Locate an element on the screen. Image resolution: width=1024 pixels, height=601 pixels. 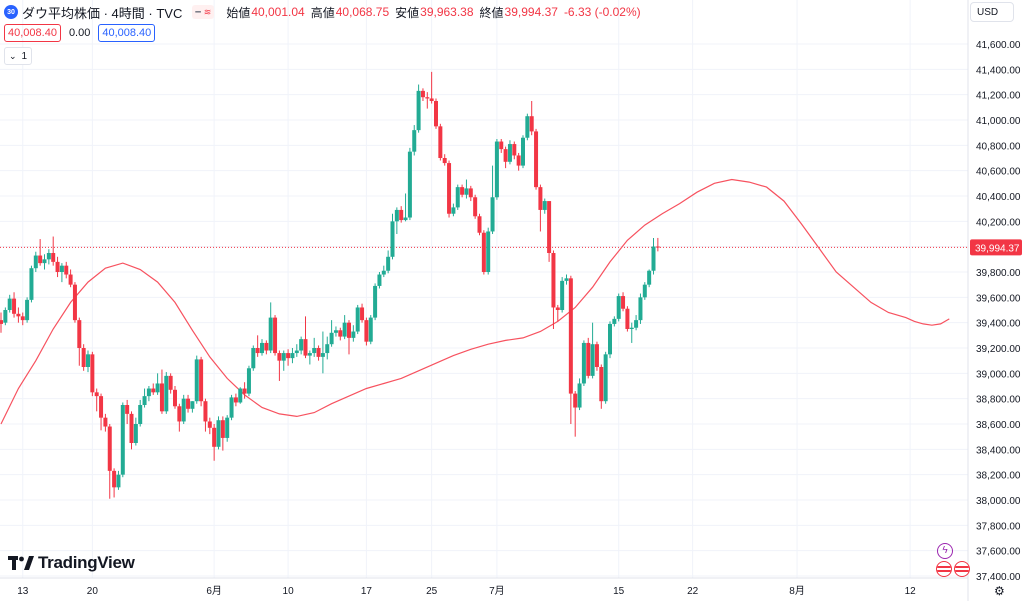
settings-gear-icon: ⚙ is located at coordinates (999, 591).